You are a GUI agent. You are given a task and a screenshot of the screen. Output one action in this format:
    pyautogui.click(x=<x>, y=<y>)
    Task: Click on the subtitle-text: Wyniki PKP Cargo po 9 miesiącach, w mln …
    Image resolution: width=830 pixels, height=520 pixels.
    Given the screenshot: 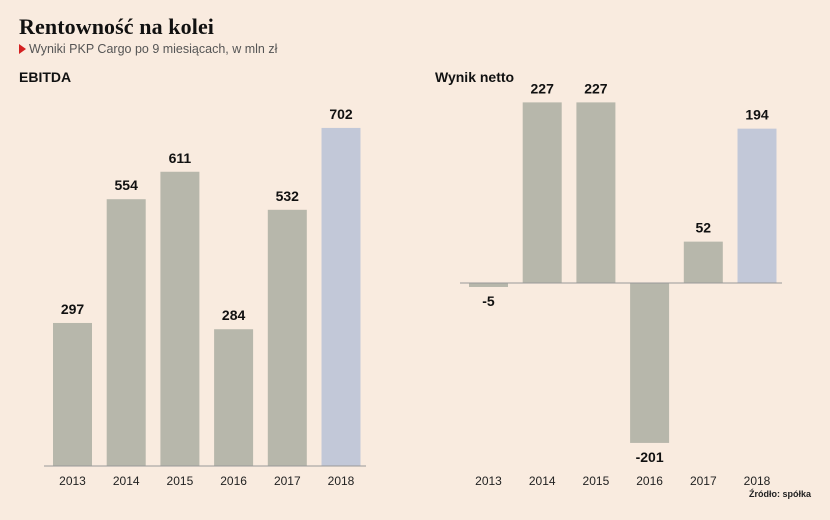 What is the action you would take?
    pyautogui.click(x=153, y=49)
    